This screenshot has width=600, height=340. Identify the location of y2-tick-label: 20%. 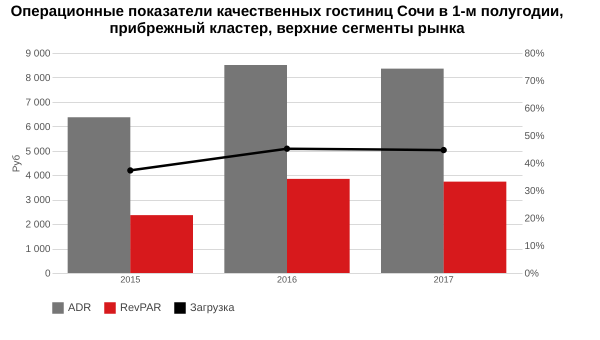
(534, 219).